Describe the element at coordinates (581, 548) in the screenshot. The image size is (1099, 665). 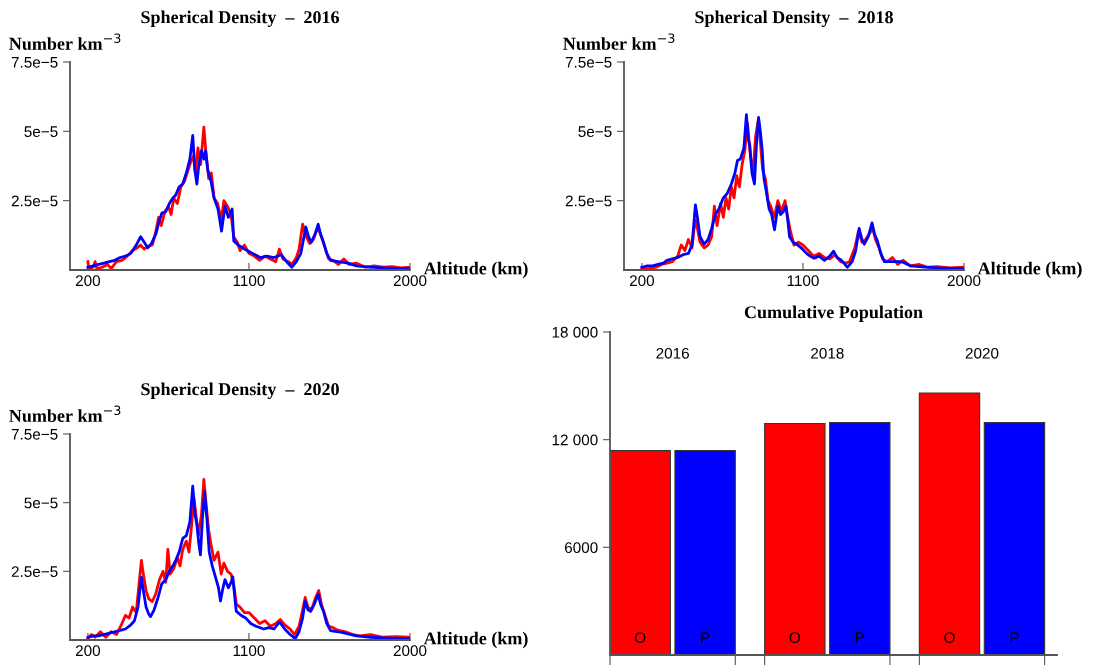
I see `y-tick-label: 6000` at that location.